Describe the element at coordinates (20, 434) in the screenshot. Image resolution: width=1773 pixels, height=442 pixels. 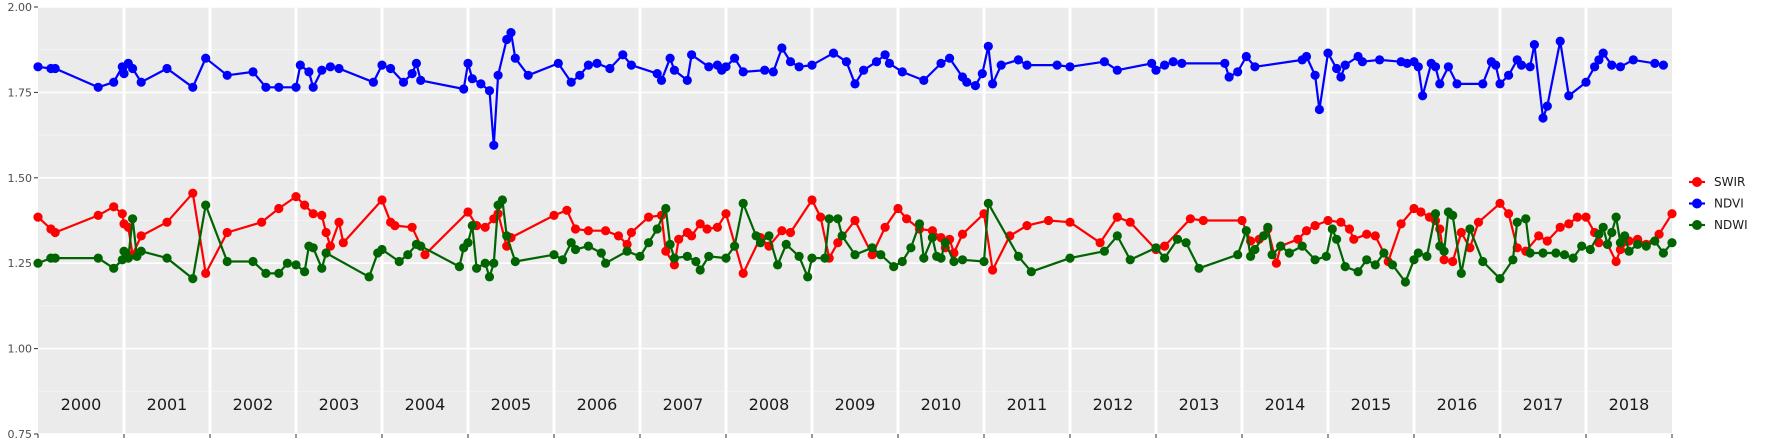
I see `y-tick-label: 0.75` at that location.